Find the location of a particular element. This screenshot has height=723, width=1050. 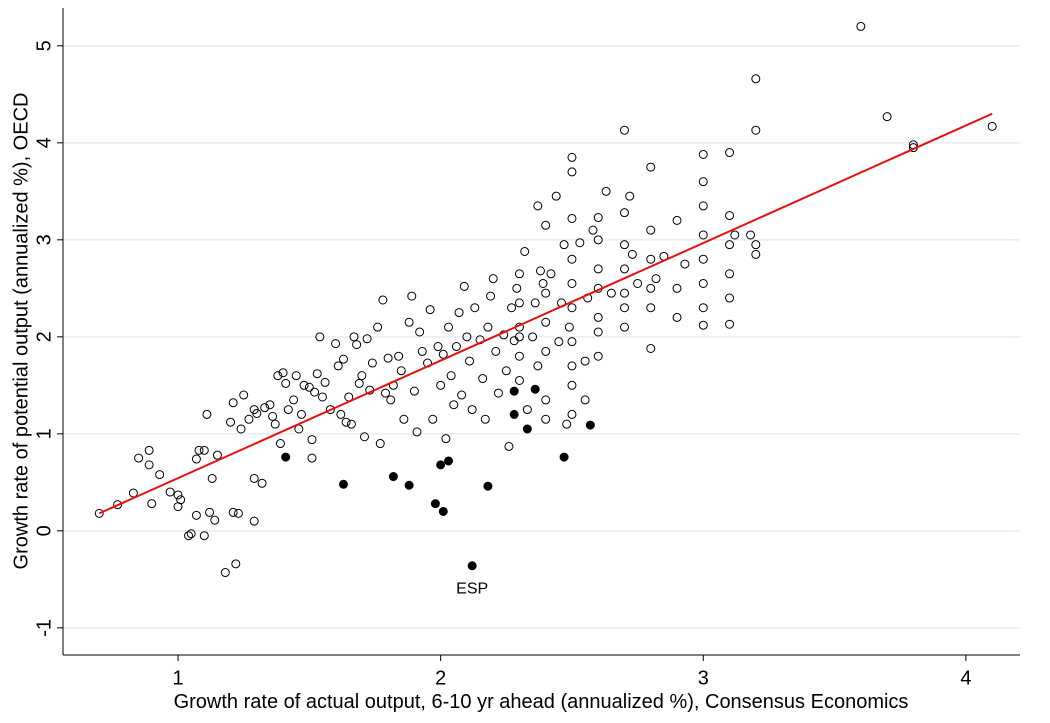

y-tick-label: 5 is located at coordinates (44, 45).